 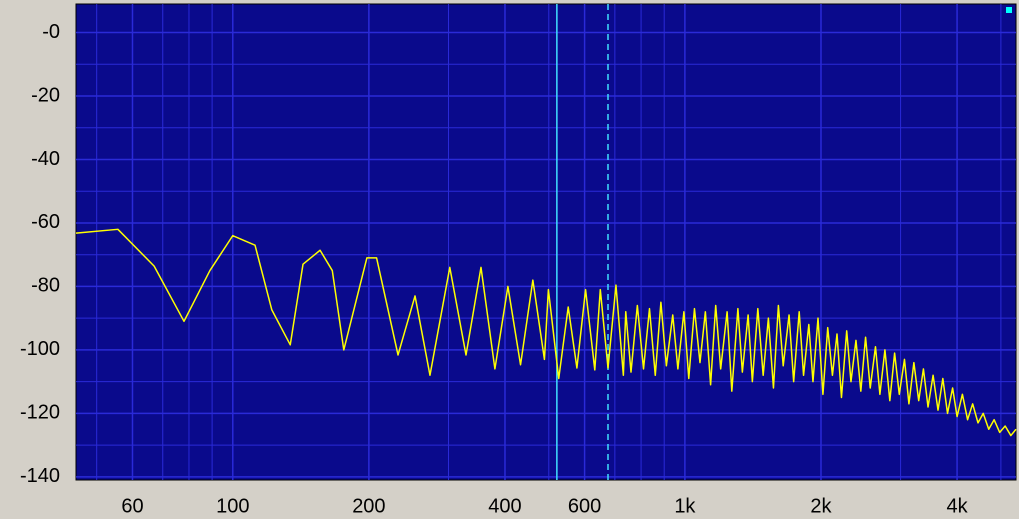 What do you see at coordinates (40, 349) in the screenshot?
I see `y-tick-label: -100` at bounding box center [40, 349].